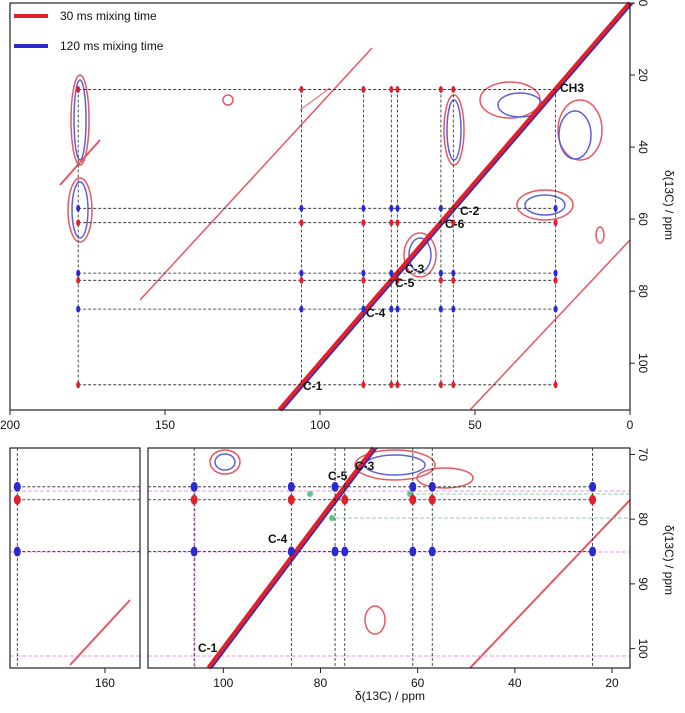 The width and height of the screenshot is (685, 713). What do you see at coordinates (10, 425) in the screenshot?
I see `x-tick-label: 200` at bounding box center [10, 425].